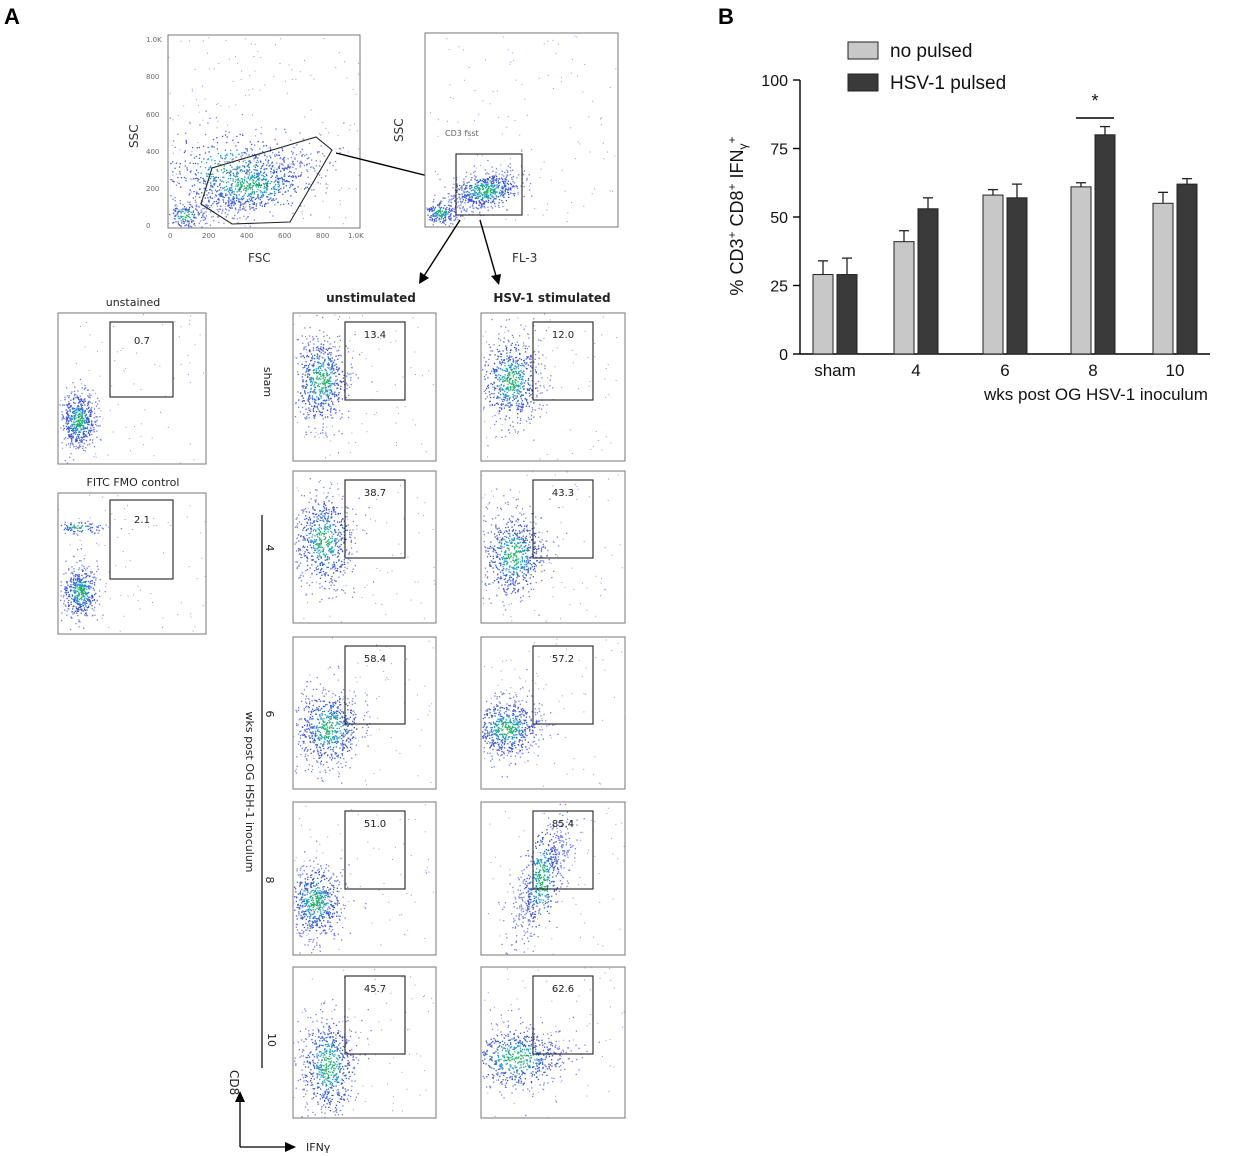 Image resolution: width=1256 pixels, height=1156 pixels. What do you see at coordinates (148, 226) in the screenshot?
I see `fsc-ytick: 0` at bounding box center [148, 226].